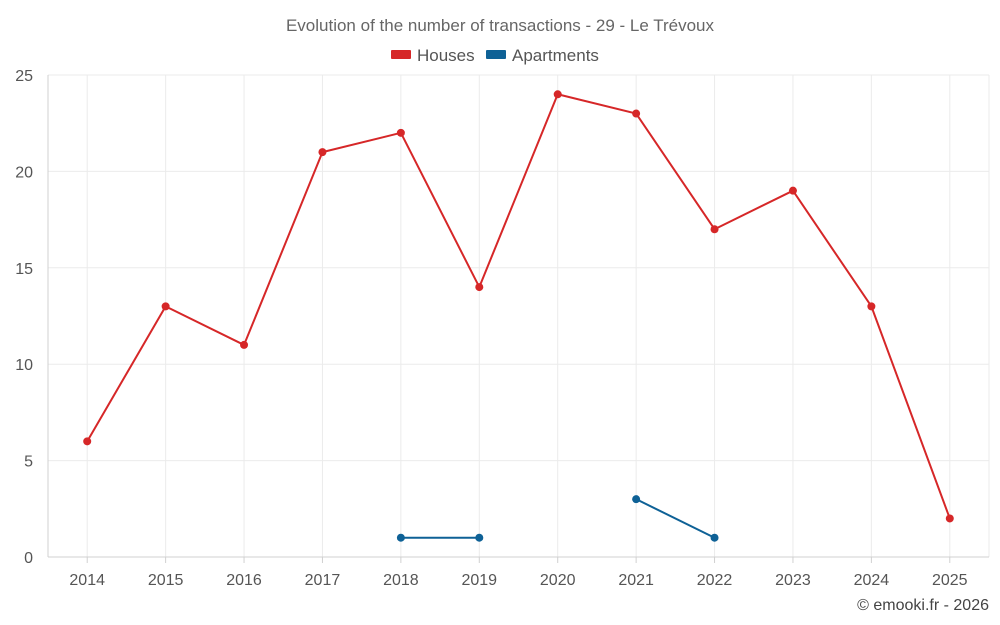 The height and width of the screenshot is (625, 1000). I want to click on data-point-houses: Houses 2024: 13, so click(871, 306).